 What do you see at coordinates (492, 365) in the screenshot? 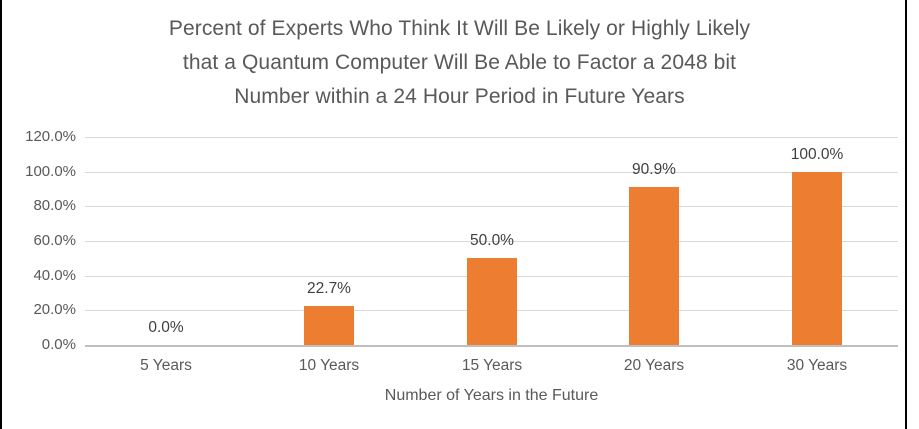
I see `x-category-label: 15 Years` at bounding box center [492, 365].